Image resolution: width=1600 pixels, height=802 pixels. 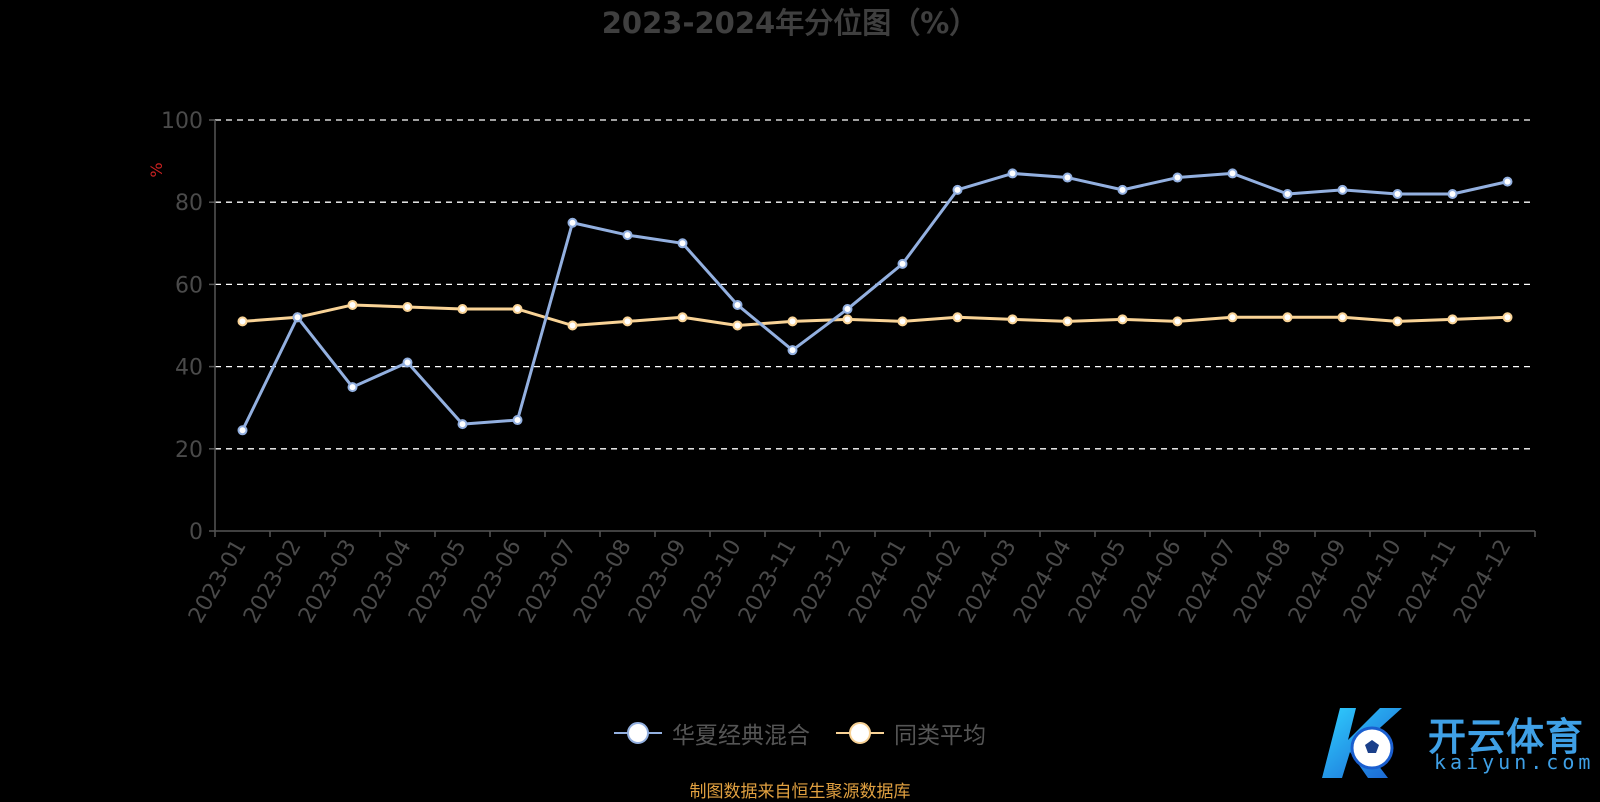 What do you see at coordinates (1514, 762) in the screenshot?
I see `watermark-domain: kaiyun.com` at bounding box center [1514, 762].